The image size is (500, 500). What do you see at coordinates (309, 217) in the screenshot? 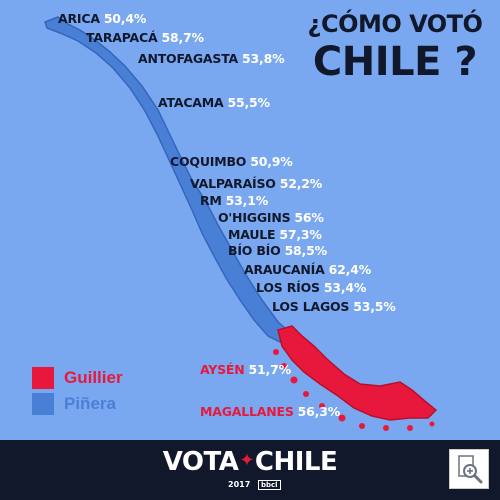
I see `region-value: 56%` at bounding box center [309, 217].